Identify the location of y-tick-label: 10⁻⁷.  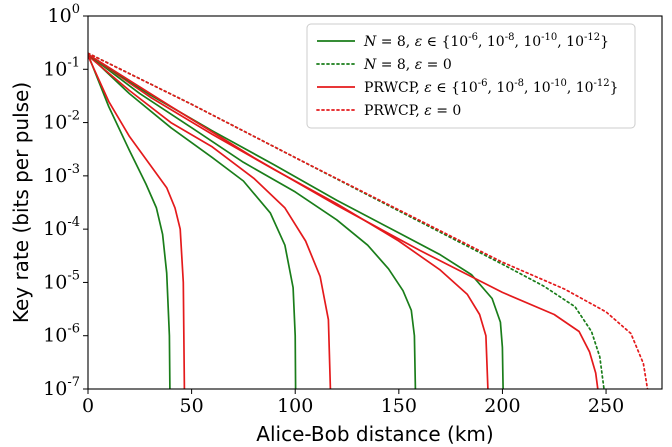
(61, 387).